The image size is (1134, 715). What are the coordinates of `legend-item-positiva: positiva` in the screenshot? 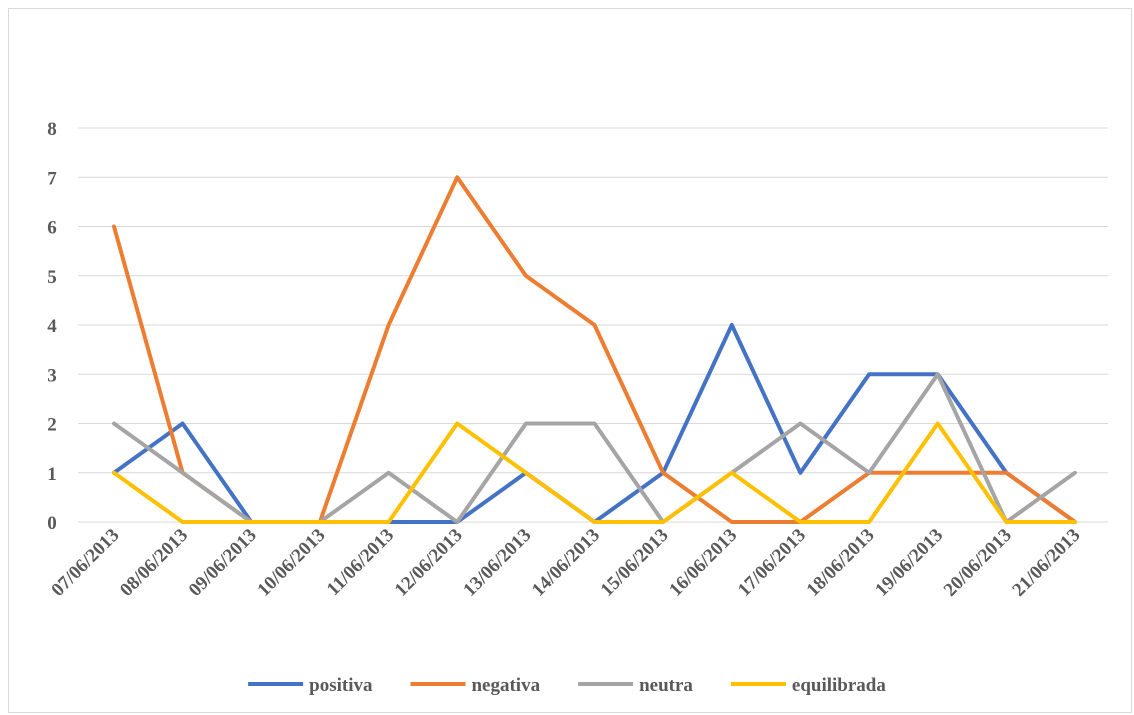 It's located at (310, 685).